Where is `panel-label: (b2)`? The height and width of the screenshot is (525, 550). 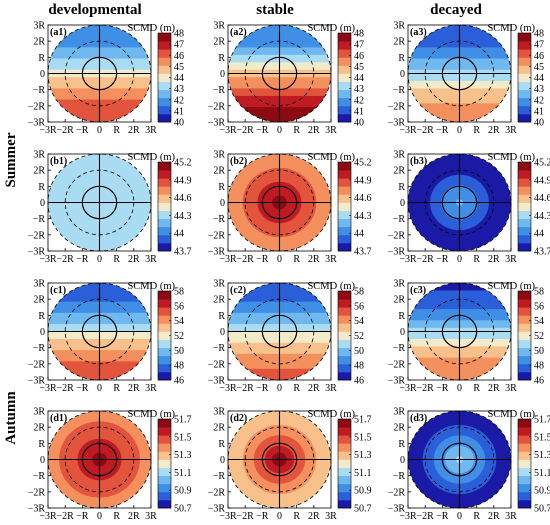 panel-label: (b2) is located at coordinates (238, 161).